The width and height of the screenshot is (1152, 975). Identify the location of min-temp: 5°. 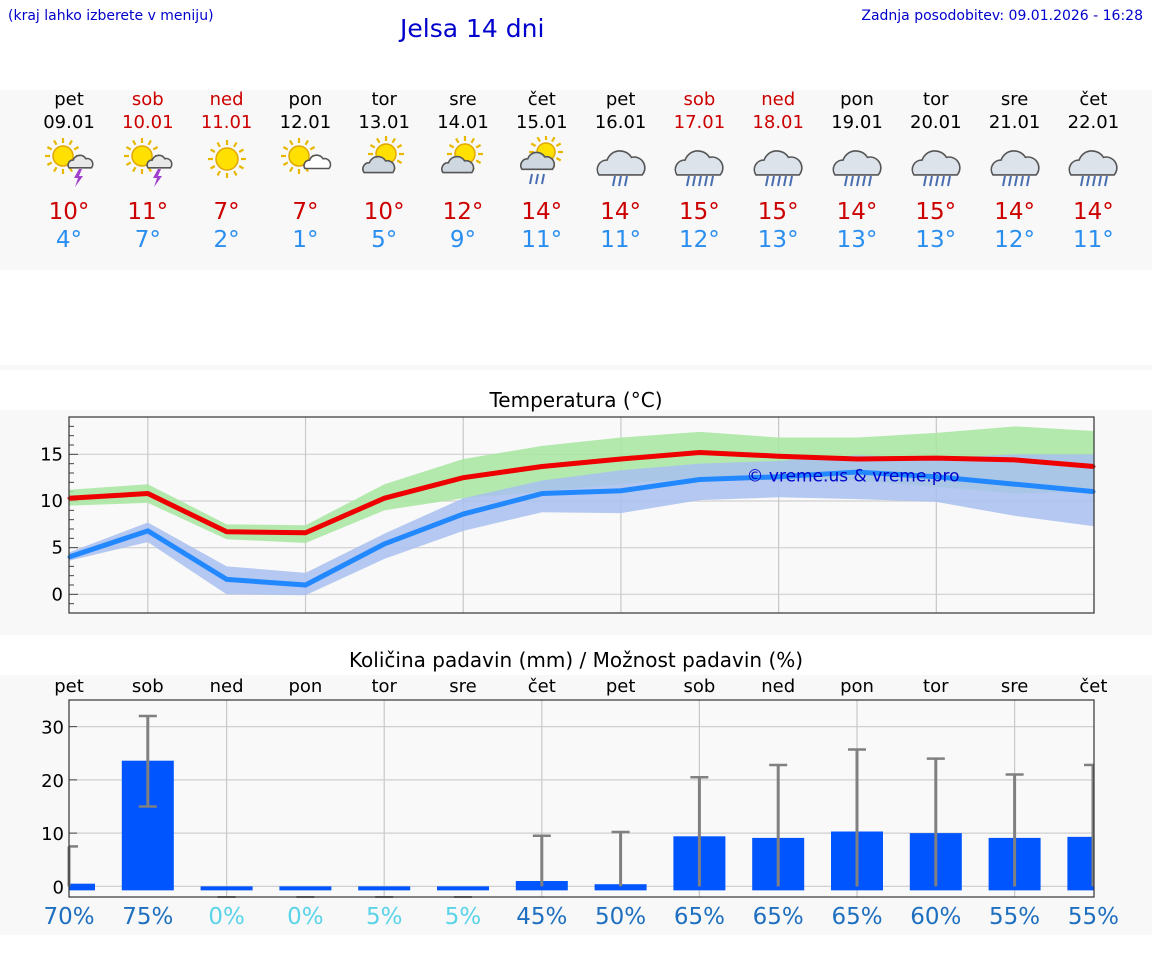
(384, 240).